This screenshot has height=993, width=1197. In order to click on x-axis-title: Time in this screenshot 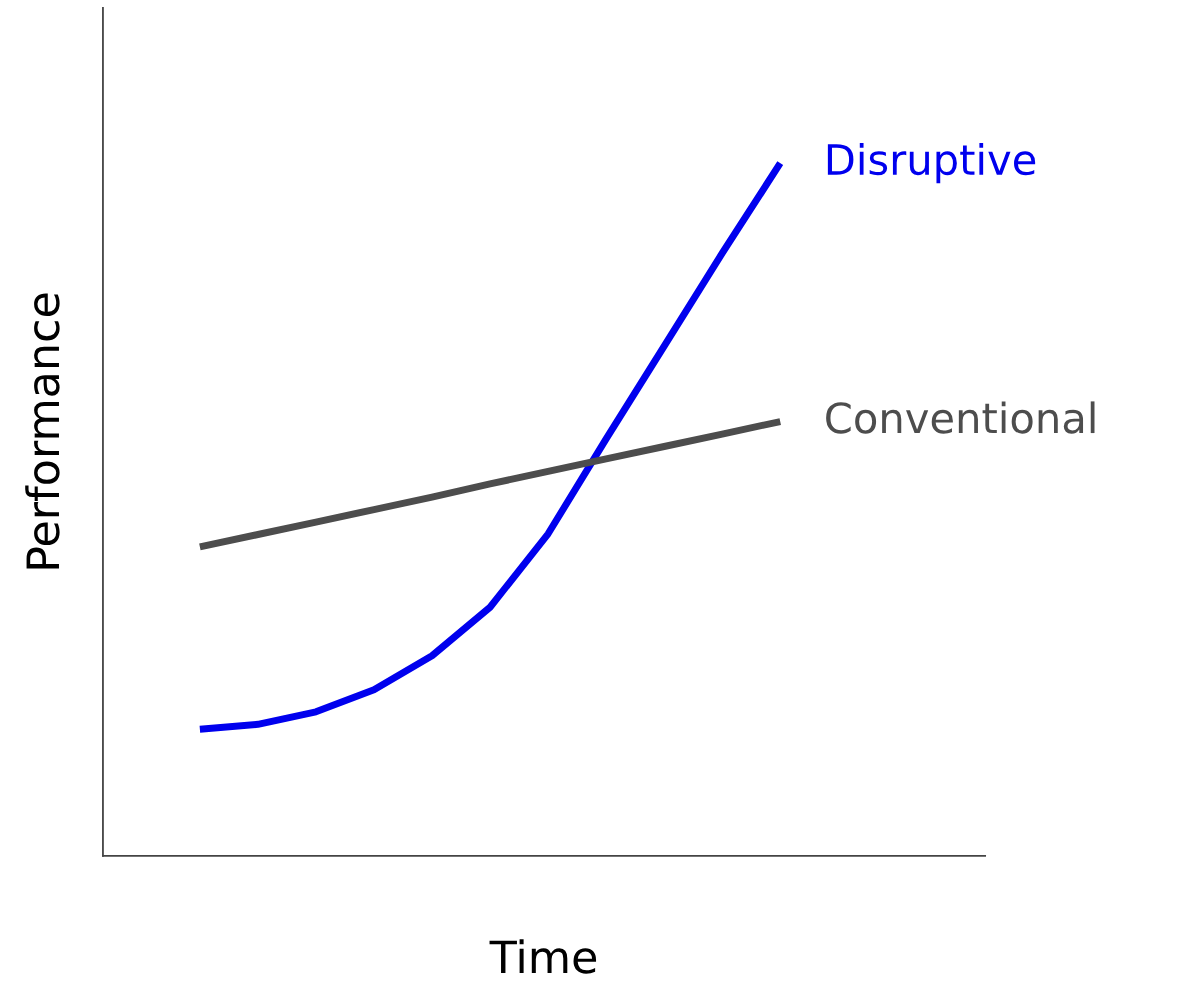, I will do `click(543, 956)`.